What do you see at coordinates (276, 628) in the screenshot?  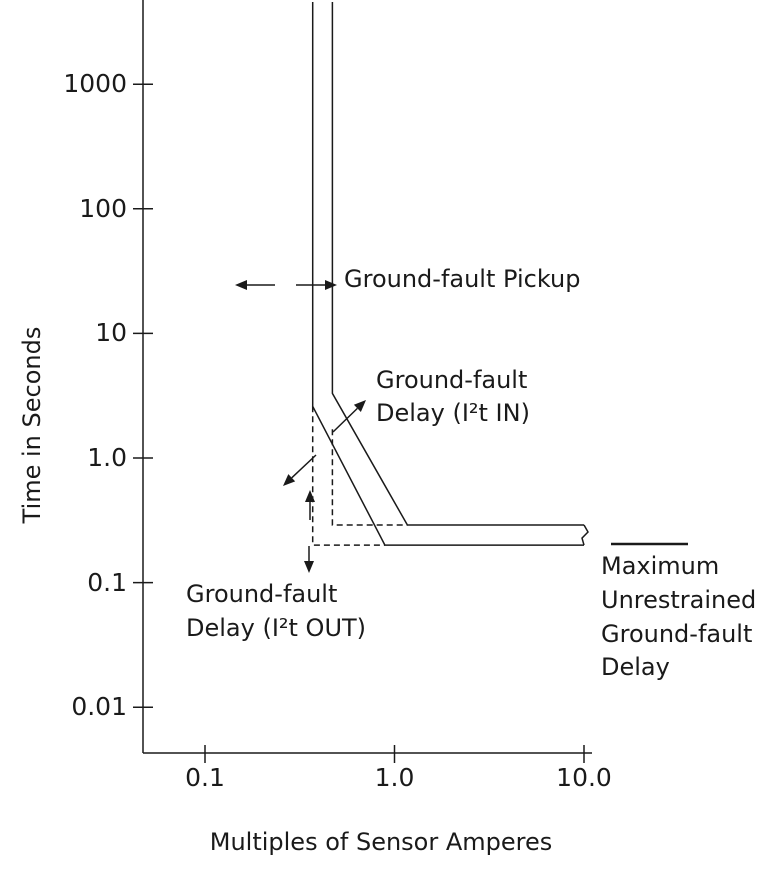 I see `delay-out-annotation-line2: Delay (I²t OUT)` at bounding box center [276, 628].